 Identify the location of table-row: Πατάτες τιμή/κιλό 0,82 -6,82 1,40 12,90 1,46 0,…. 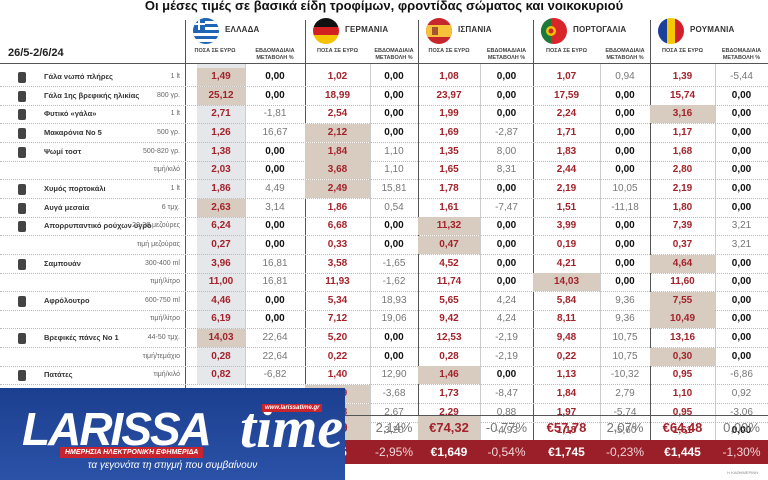
(384, 376).